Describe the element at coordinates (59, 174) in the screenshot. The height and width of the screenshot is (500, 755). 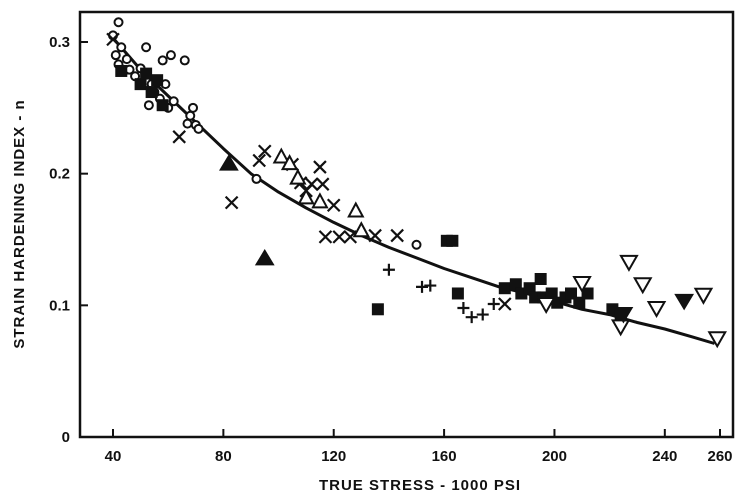
I see `y-tick-label: 0.2` at that location.